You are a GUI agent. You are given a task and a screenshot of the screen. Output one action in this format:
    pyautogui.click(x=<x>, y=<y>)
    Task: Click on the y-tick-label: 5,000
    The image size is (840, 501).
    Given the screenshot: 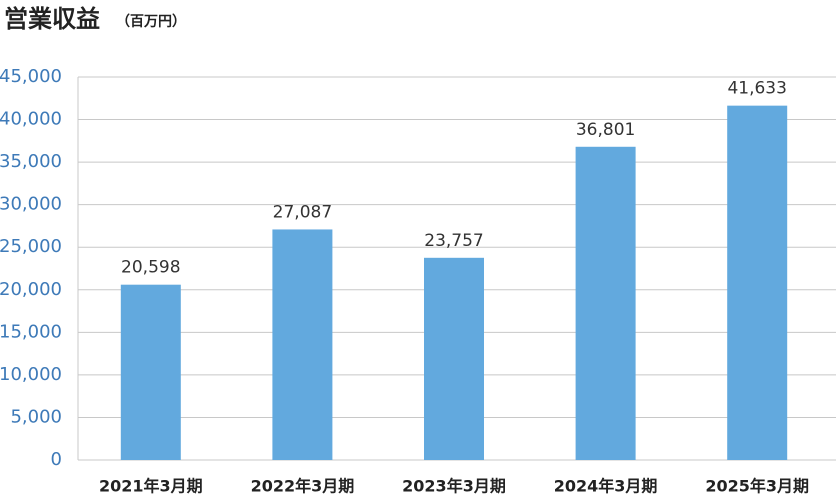 What is the action you would take?
    pyautogui.click(x=36, y=416)
    